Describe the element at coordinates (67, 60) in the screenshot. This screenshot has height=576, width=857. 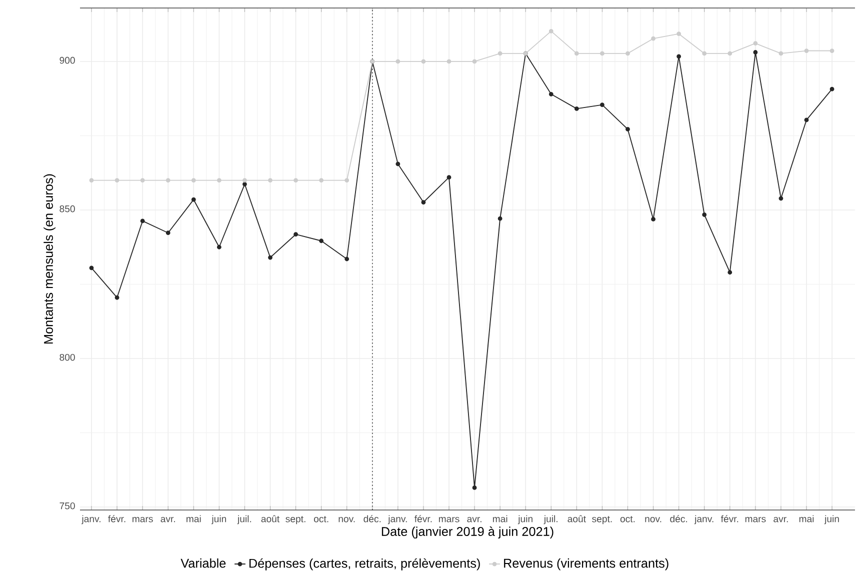
I see `y-tick-label: 900` at that location.